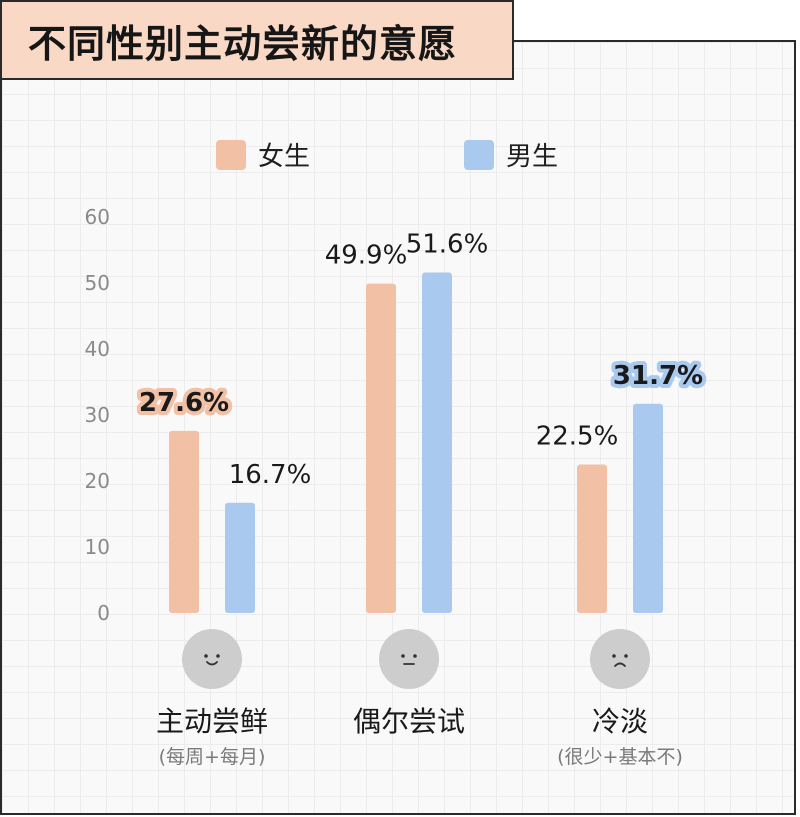 The image size is (800, 817). Describe the element at coordinates (409, 659) in the screenshot. I see `neutral-face-icon` at that location.